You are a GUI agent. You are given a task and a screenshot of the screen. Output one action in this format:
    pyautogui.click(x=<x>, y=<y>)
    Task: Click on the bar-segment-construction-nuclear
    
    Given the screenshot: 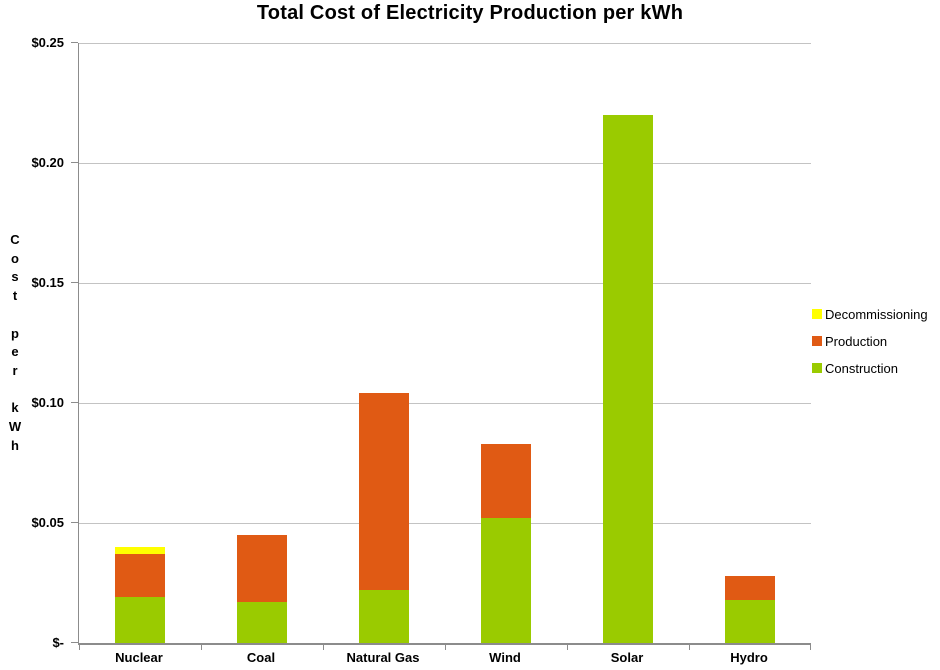 What is the action you would take?
    pyautogui.click(x=140, y=620)
    